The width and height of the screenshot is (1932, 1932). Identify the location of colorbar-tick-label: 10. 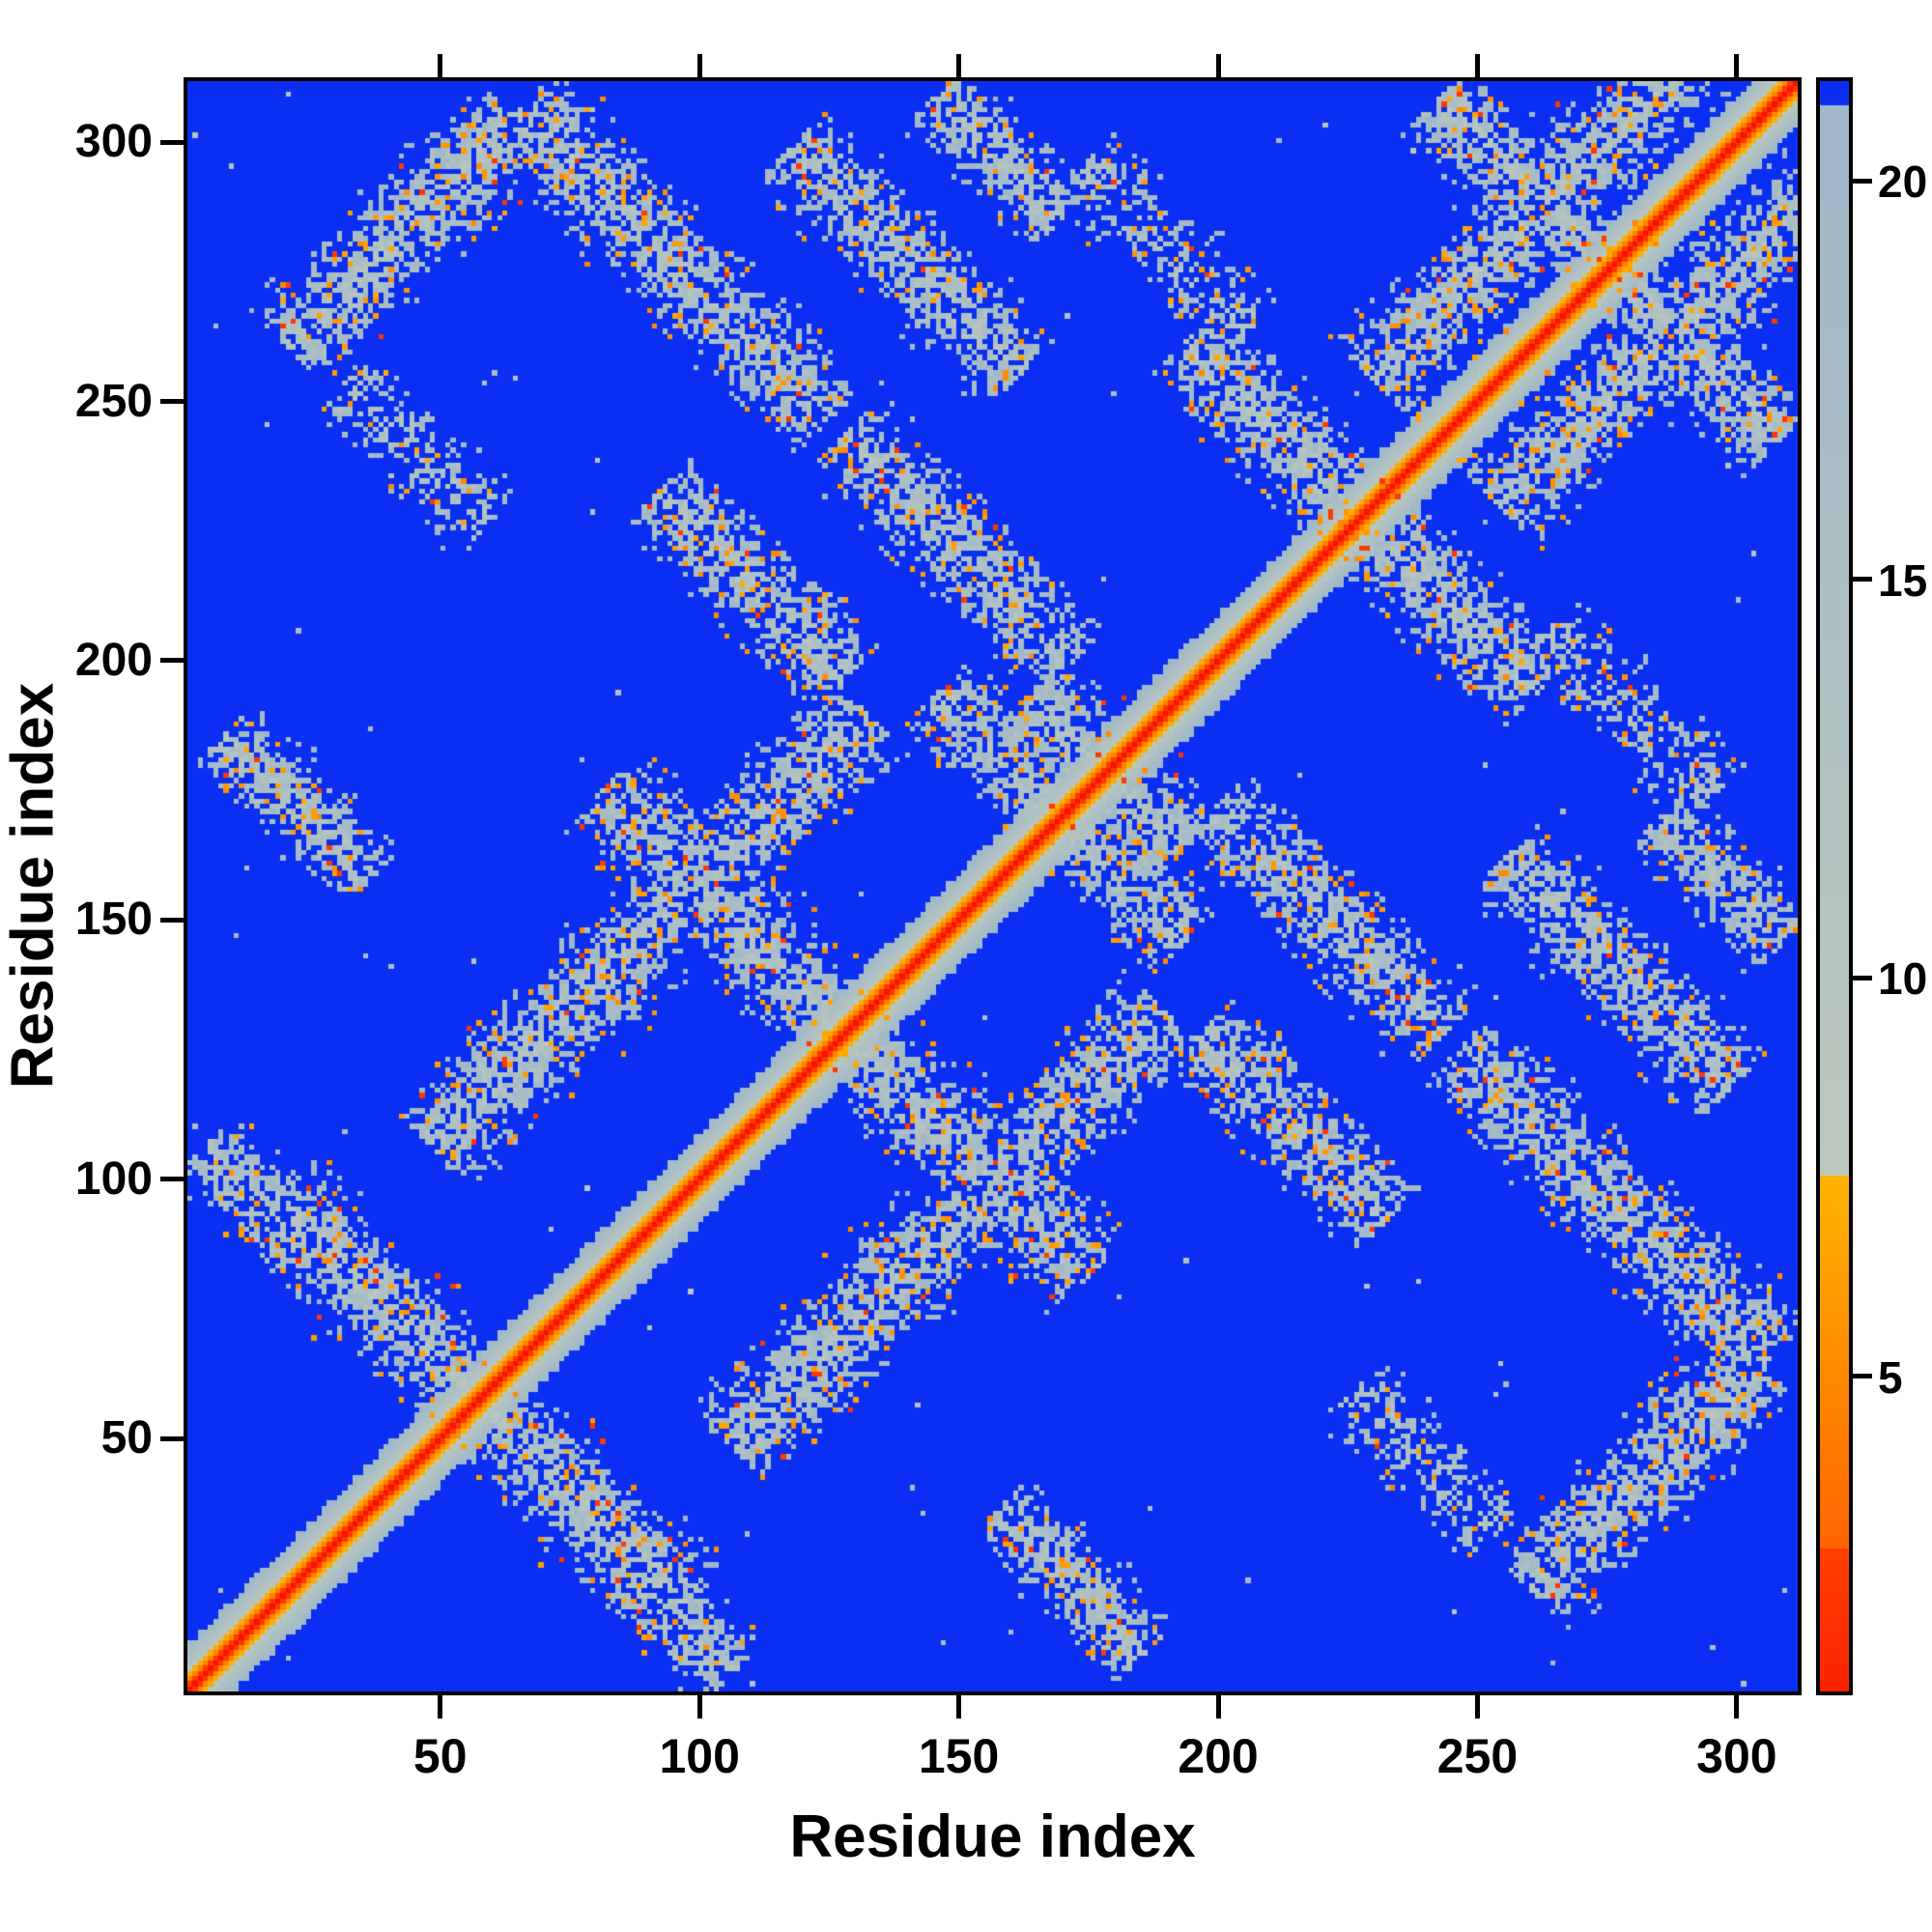
(1903, 979).